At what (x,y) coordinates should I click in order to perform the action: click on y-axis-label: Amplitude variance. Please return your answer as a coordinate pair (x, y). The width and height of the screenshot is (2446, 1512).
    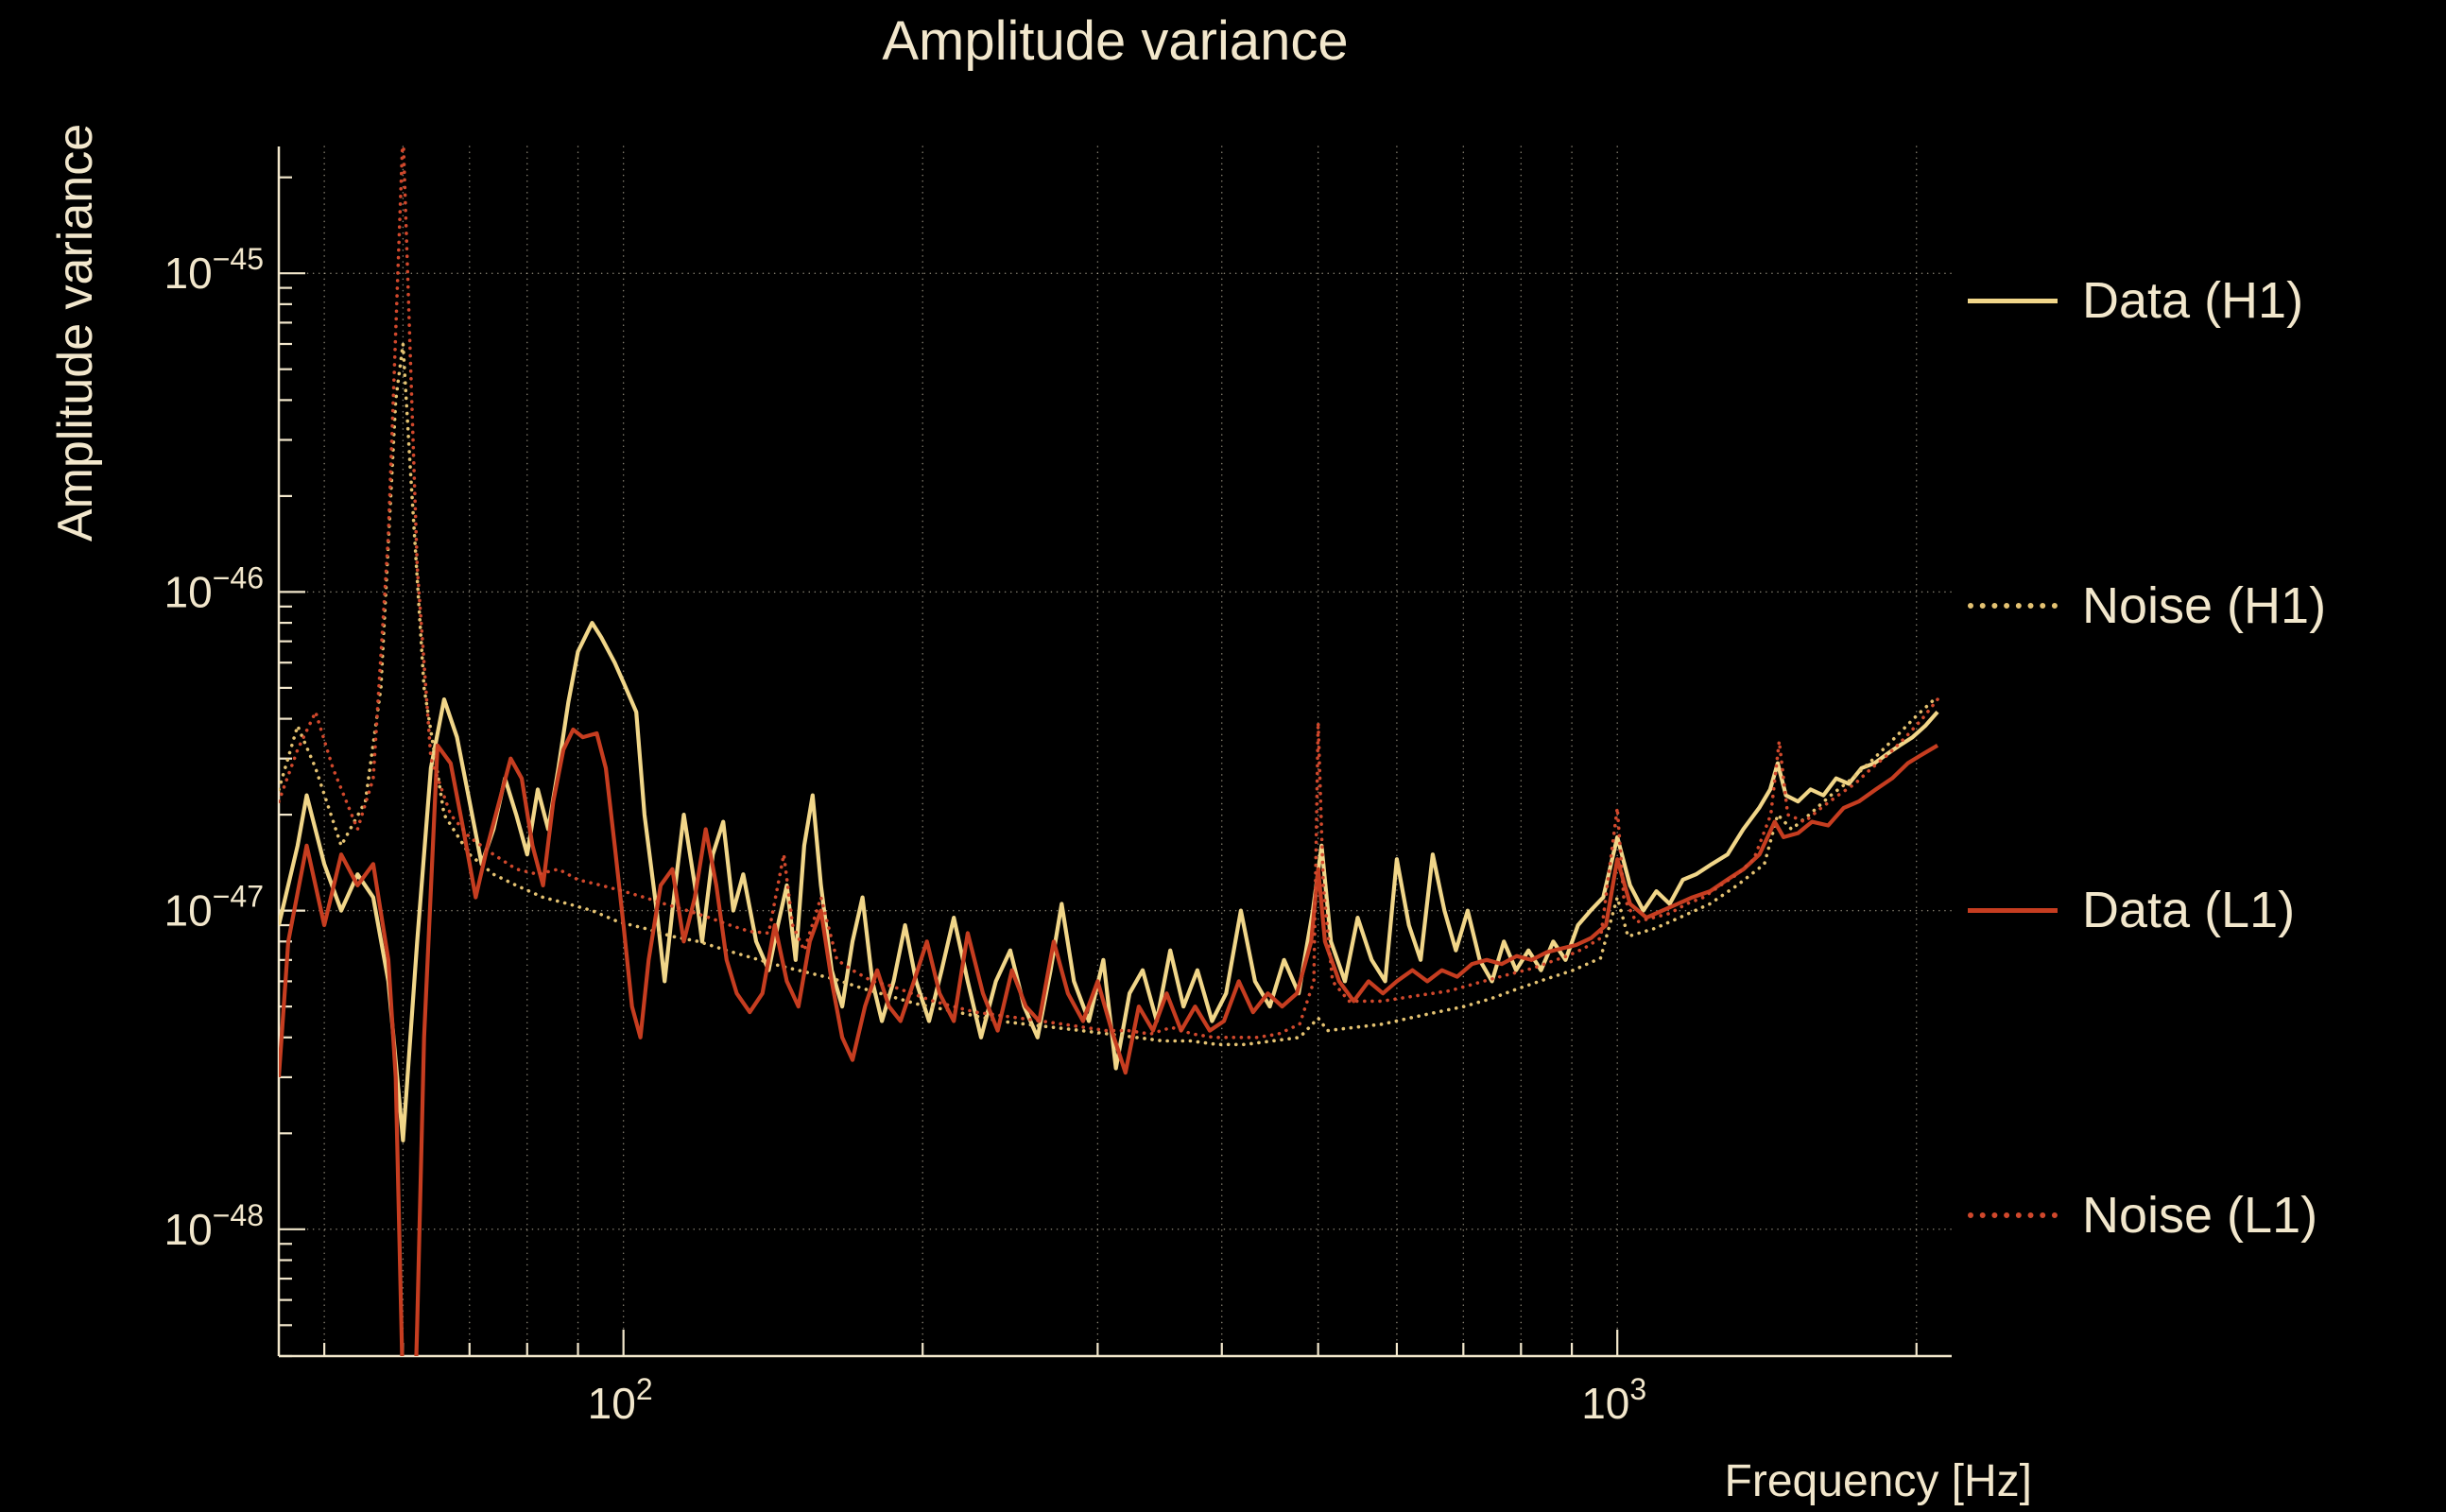
    Looking at the image, I should click on (75, 332).